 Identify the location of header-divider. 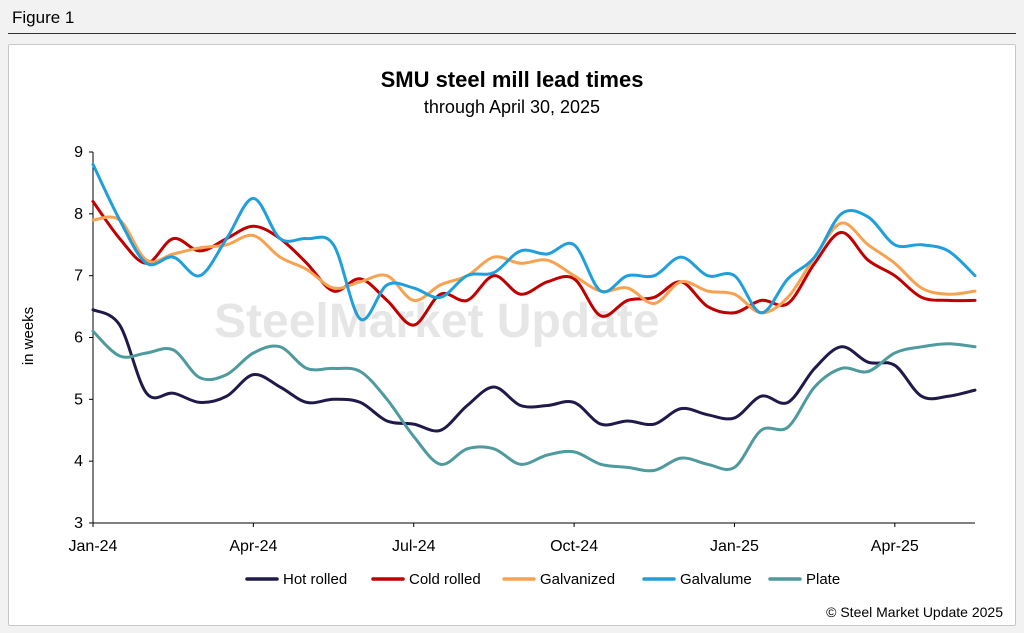
(512, 33).